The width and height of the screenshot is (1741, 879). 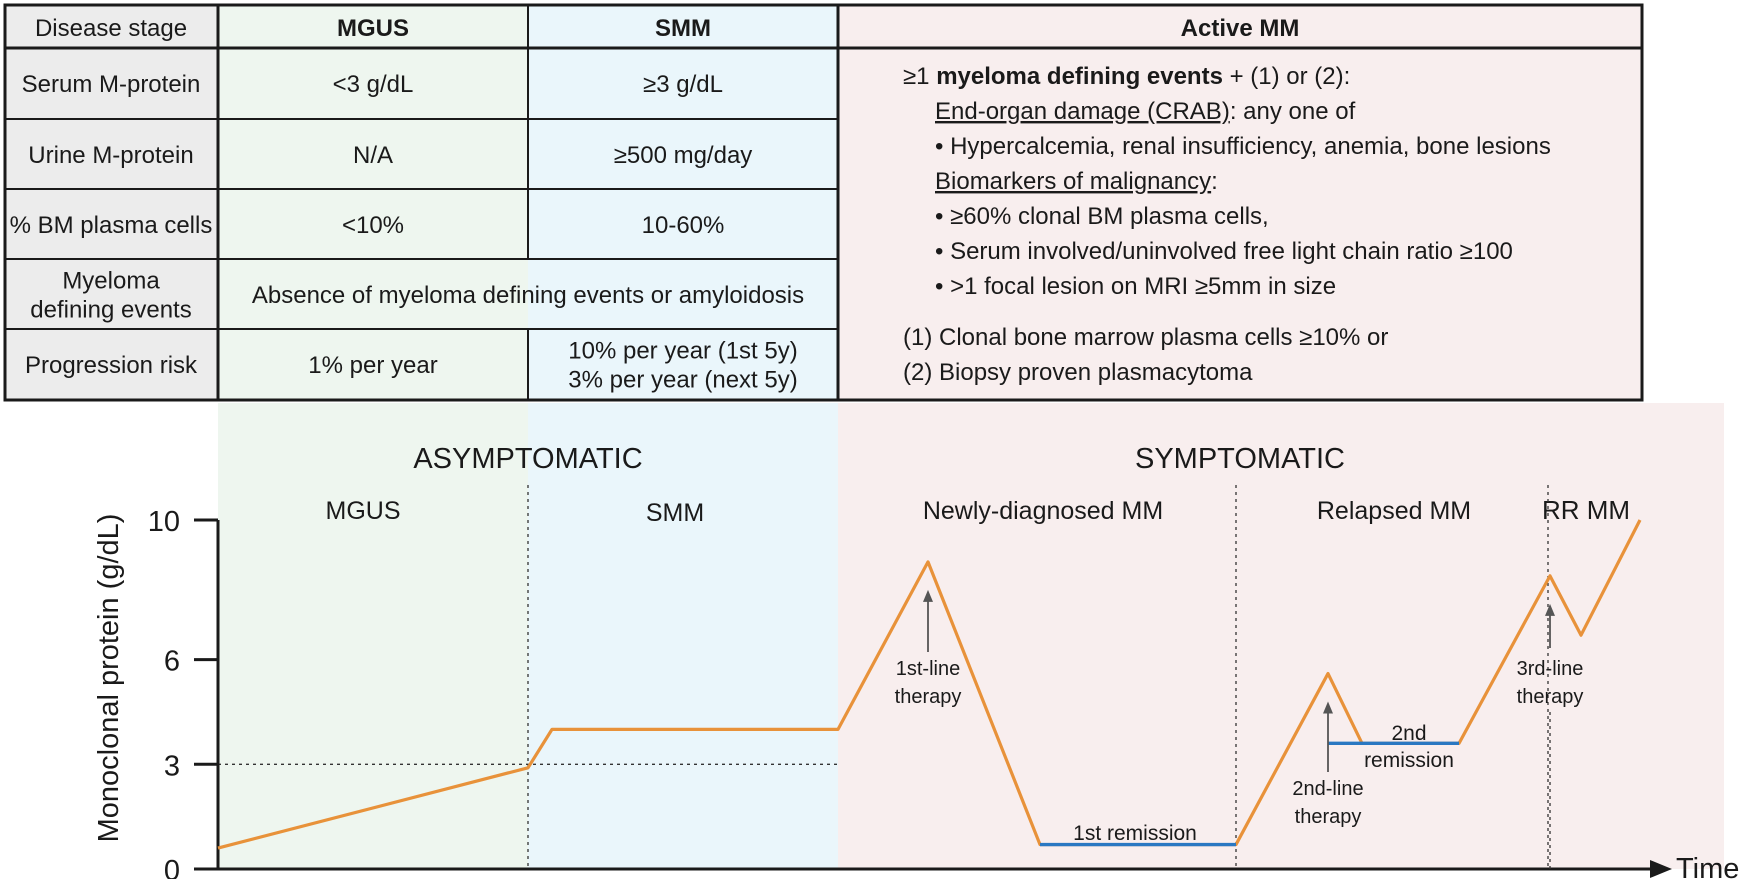 I want to click on criteria-intro-prefix: ≥1, so click(x=919, y=76).